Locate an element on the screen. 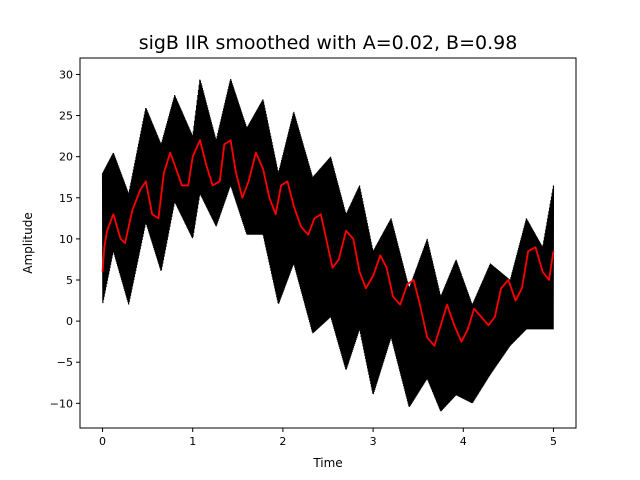  y-tick-label: −10 is located at coordinates (61, 403).